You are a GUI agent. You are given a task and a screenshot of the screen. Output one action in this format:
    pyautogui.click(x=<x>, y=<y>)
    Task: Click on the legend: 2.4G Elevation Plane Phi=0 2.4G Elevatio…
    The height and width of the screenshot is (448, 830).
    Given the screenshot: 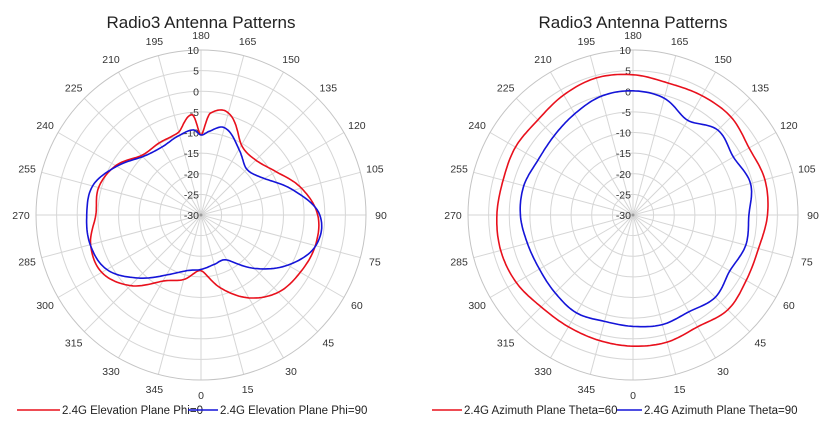 What is the action you would take?
    pyautogui.click(x=192, y=411)
    